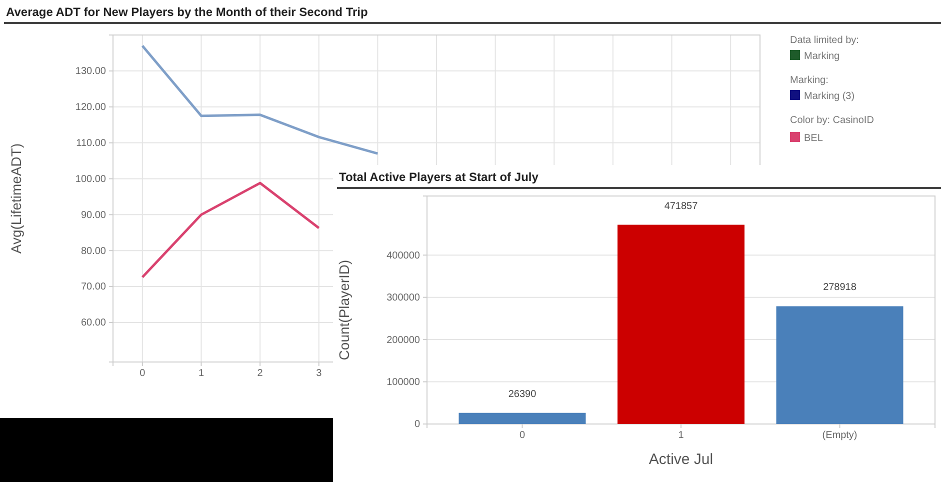 Image resolution: width=941 pixels, height=482 pixels. I want to click on text: Marking (3), so click(829, 96).